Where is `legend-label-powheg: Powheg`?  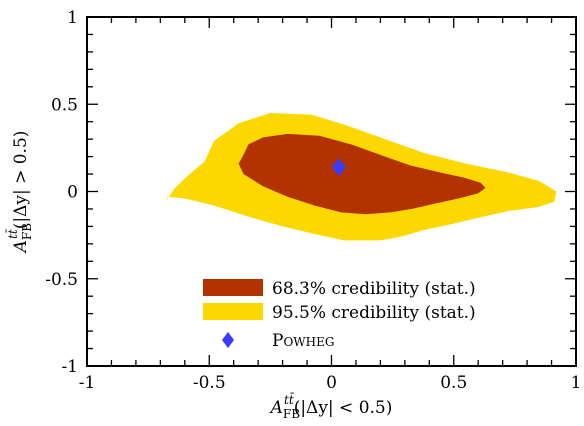 legend-label-powheg: Powheg is located at coordinates (303, 341).